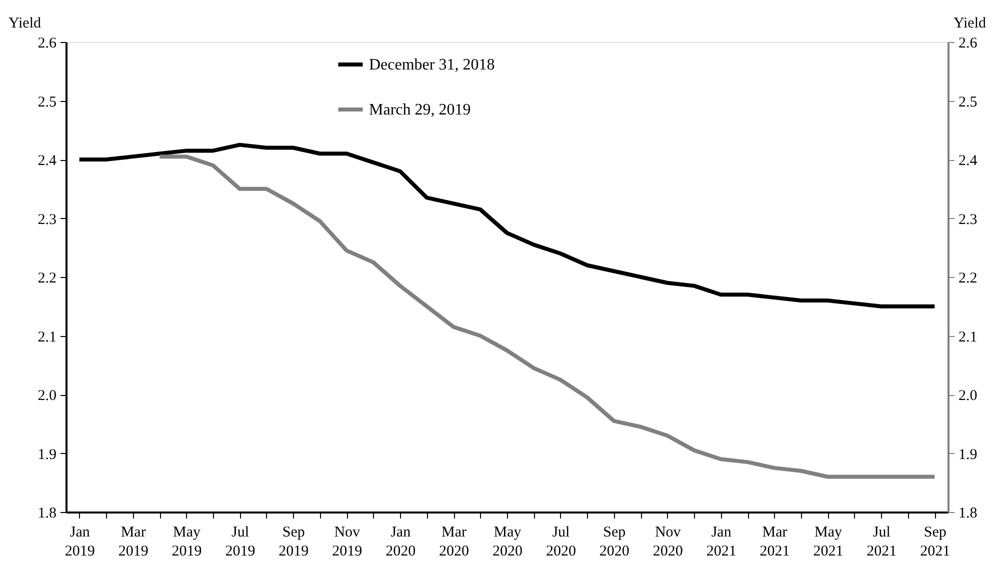 This screenshot has height=573, width=996. What do you see at coordinates (79, 542) in the screenshot?
I see `x-tick-label: Jan 2019` at bounding box center [79, 542].